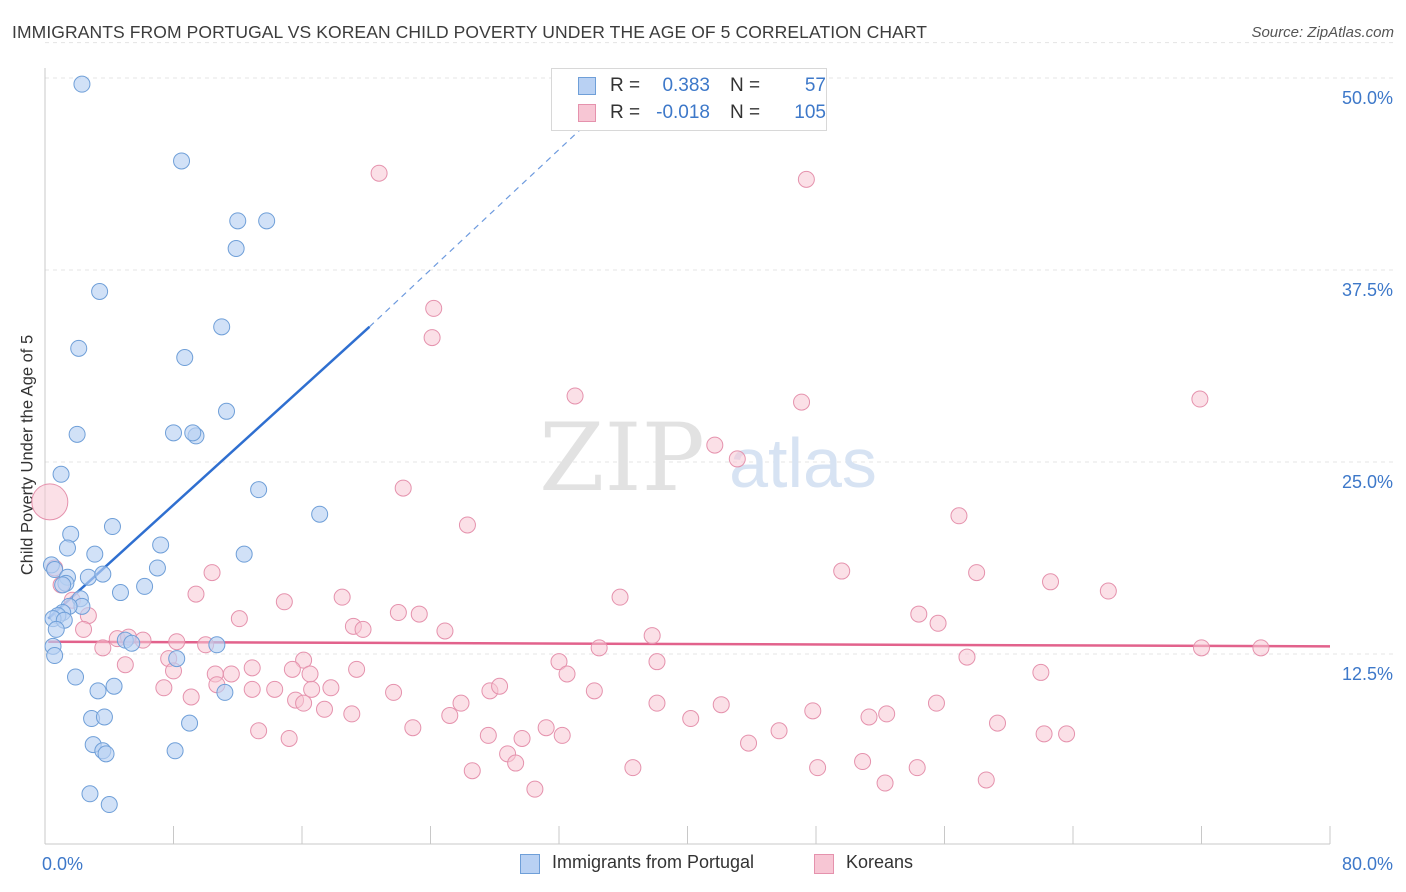 The width and height of the screenshot is (1406, 892). What do you see at coordinates (1367, 98) in the screenshot?
I see `y-tick-label: 50.0%` at bounding box center [1367, 98].